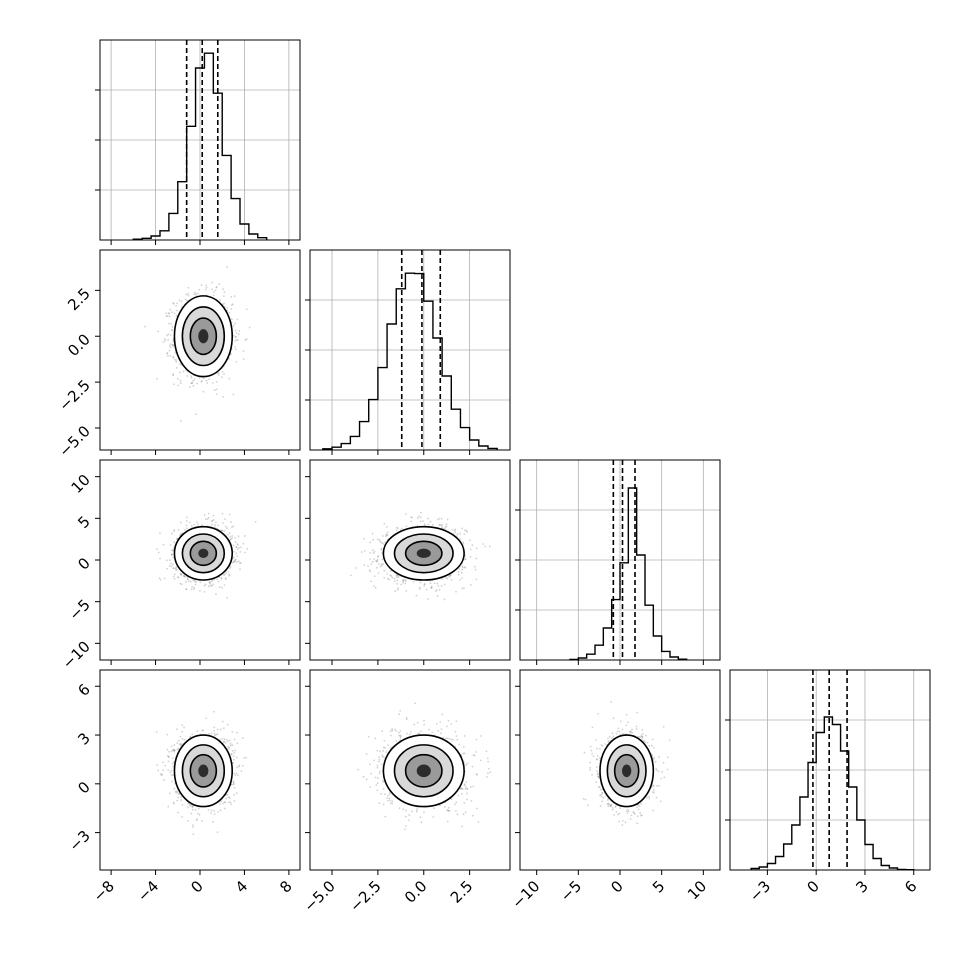 The image size is (970, 970). Describe the element at coordinates (832, 793) in the screenshot. I see `histogram-step-line` at that location.